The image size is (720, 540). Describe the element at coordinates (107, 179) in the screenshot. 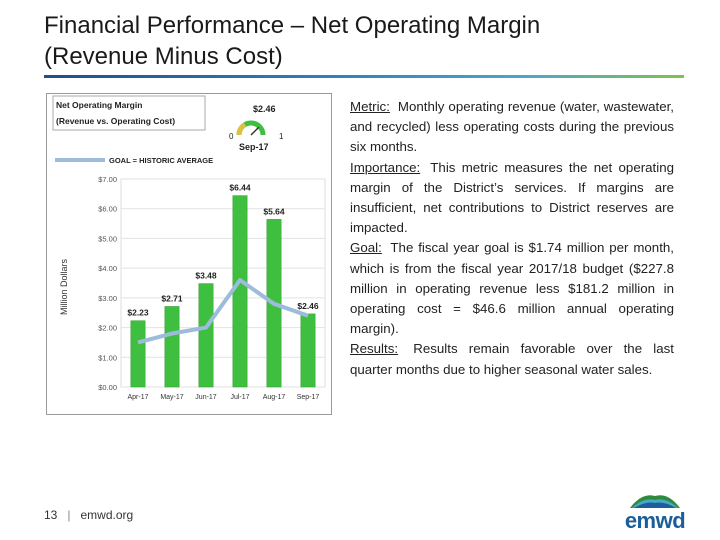

I see `y-tick-label: $7.00` at that location.